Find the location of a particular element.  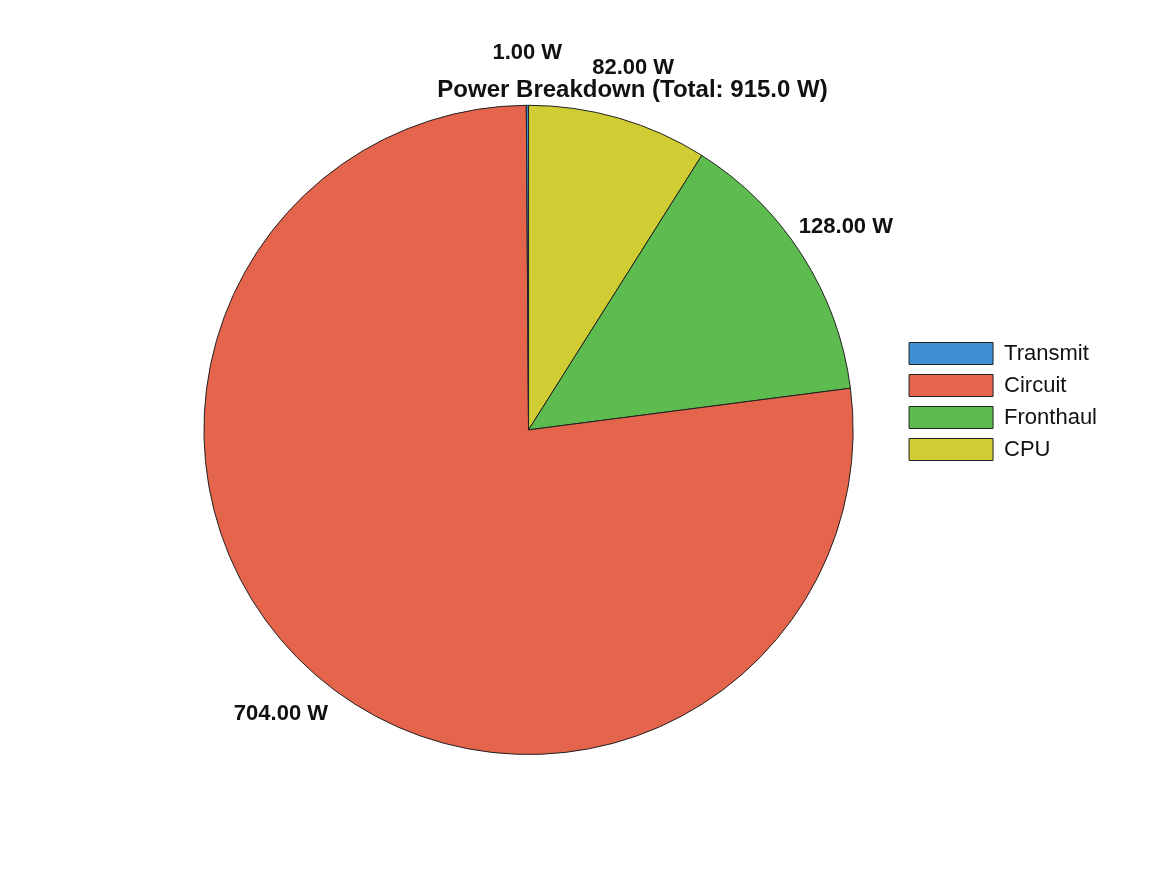

legend-label: CPU is located at coordinates (1027, 448).